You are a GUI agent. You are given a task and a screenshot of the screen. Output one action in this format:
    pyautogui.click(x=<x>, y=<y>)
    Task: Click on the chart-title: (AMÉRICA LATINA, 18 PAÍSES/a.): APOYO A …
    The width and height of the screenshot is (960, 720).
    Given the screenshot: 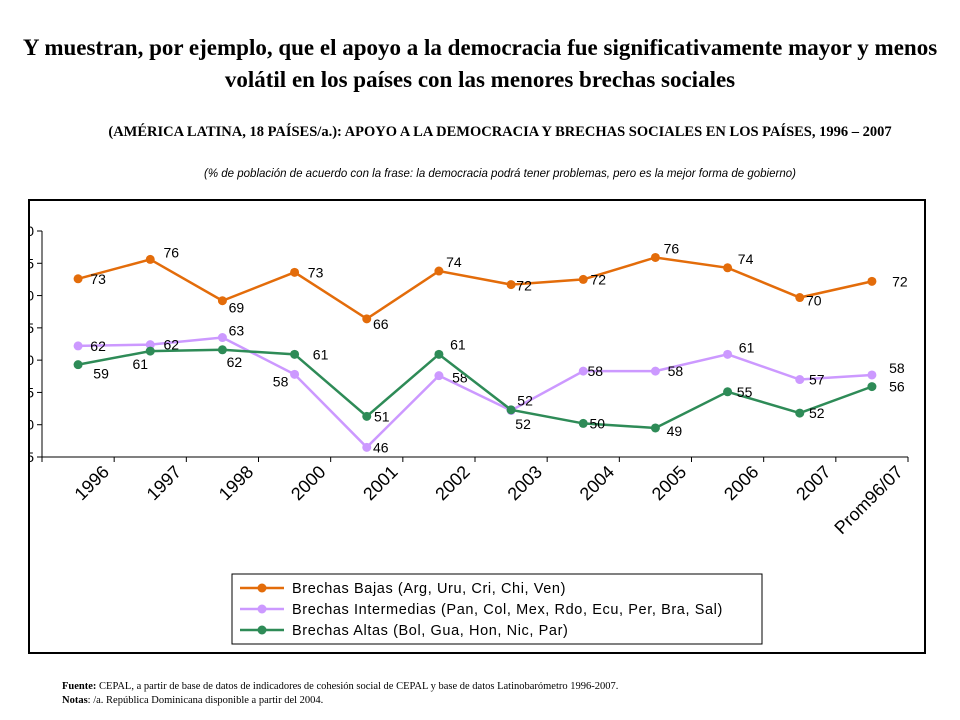 What is the action you would take?
    pyautogui.click(x=500, y=132)
    